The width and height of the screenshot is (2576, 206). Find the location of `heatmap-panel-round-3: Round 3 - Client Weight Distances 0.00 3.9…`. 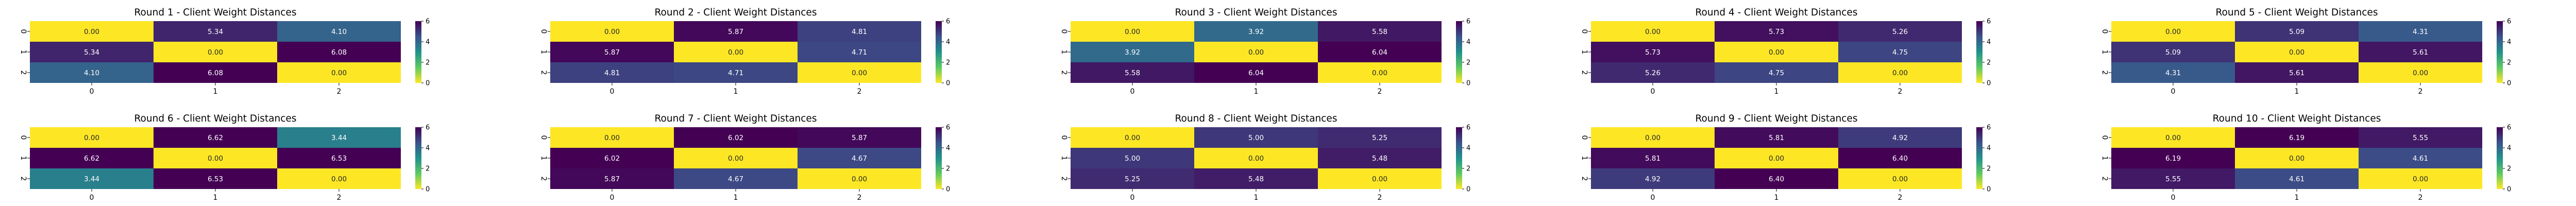

heatmap-panel-round-3: Round 3 - Client Weight Distances 0.00 3.9… is located at coordinates (1265, 51).